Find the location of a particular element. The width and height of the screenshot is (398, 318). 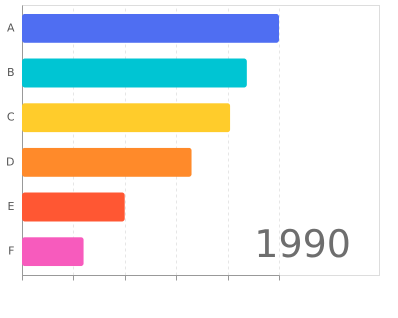

y-tick-label: D is located at coordinates (10, 161).